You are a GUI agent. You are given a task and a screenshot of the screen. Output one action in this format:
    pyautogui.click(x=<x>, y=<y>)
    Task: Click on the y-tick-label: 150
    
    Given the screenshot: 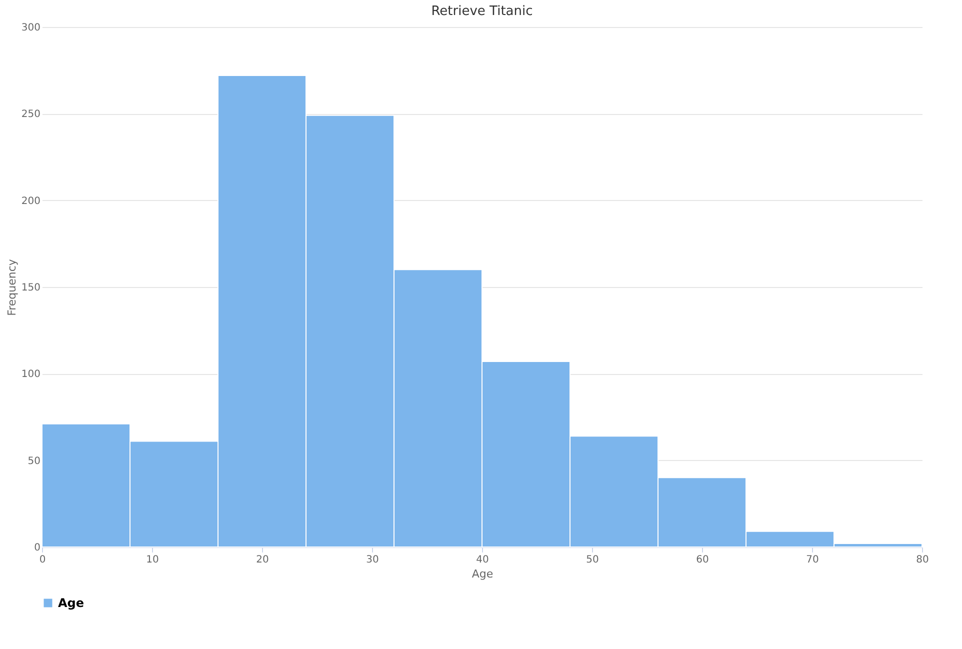 What is the action you would take?
    pyautogui.click(x=30, y=288)
    